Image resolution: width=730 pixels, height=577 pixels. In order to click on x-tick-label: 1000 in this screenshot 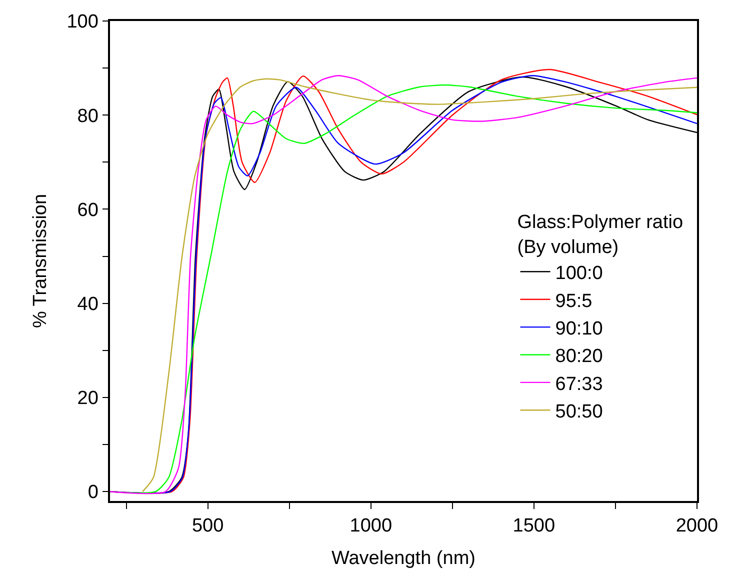, I will do `click(371, 526)`.